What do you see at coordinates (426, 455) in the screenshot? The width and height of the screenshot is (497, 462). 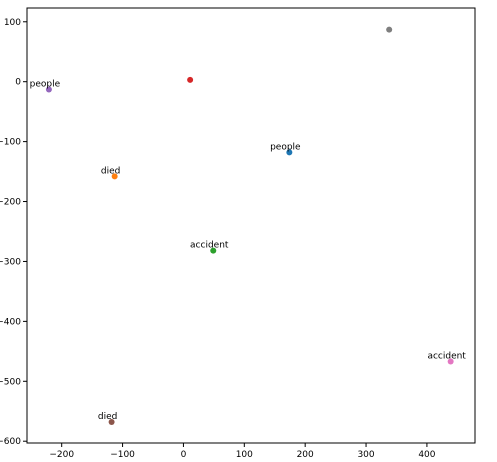 I see `x-tick-label: 400` at bounding box center [426, 455].